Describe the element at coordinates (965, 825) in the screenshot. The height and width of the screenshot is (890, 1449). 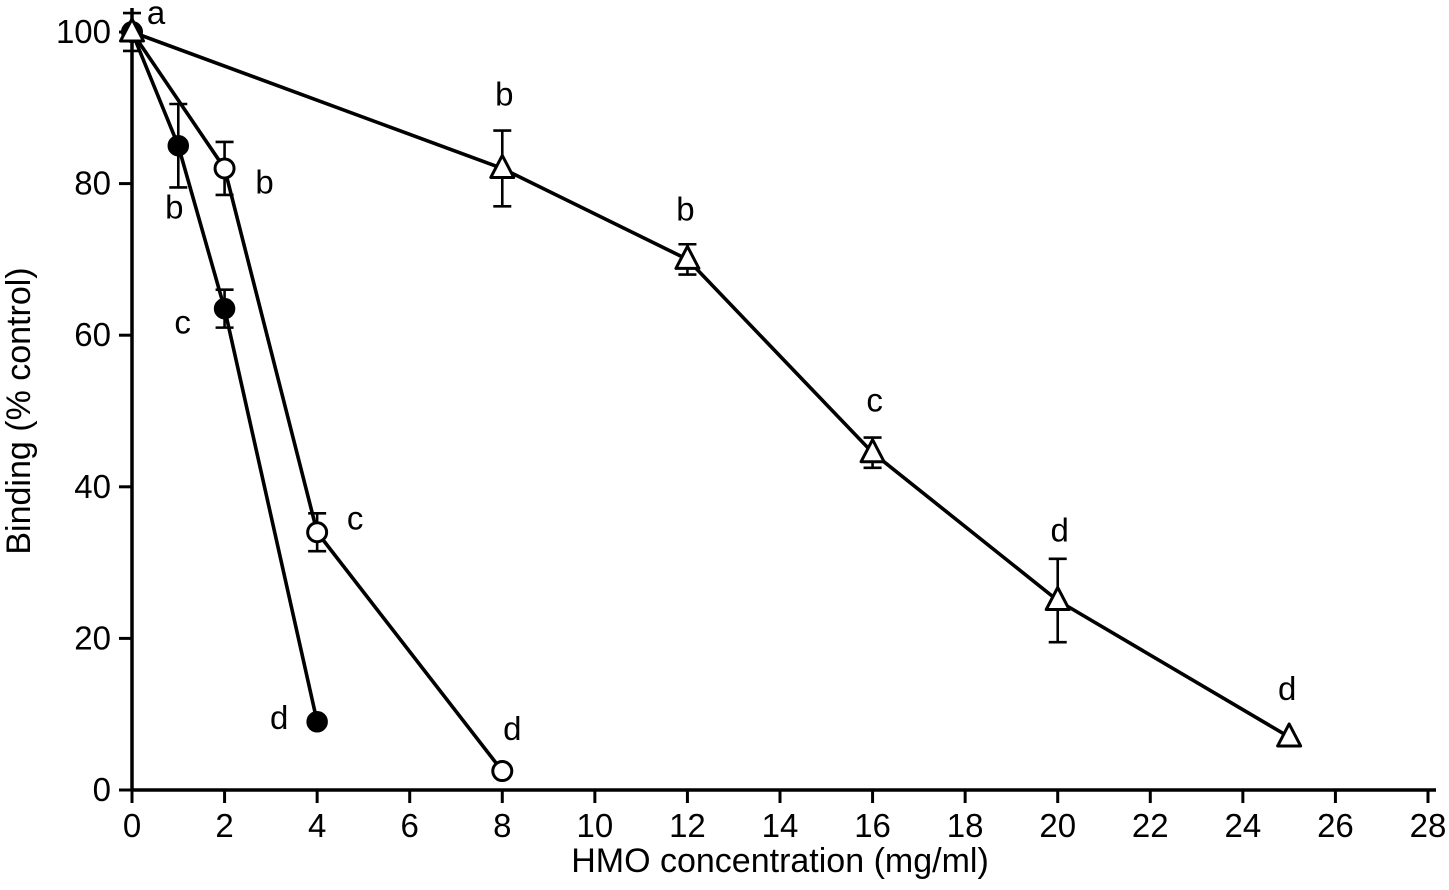
I see `x-tick-label: 18` at that location.